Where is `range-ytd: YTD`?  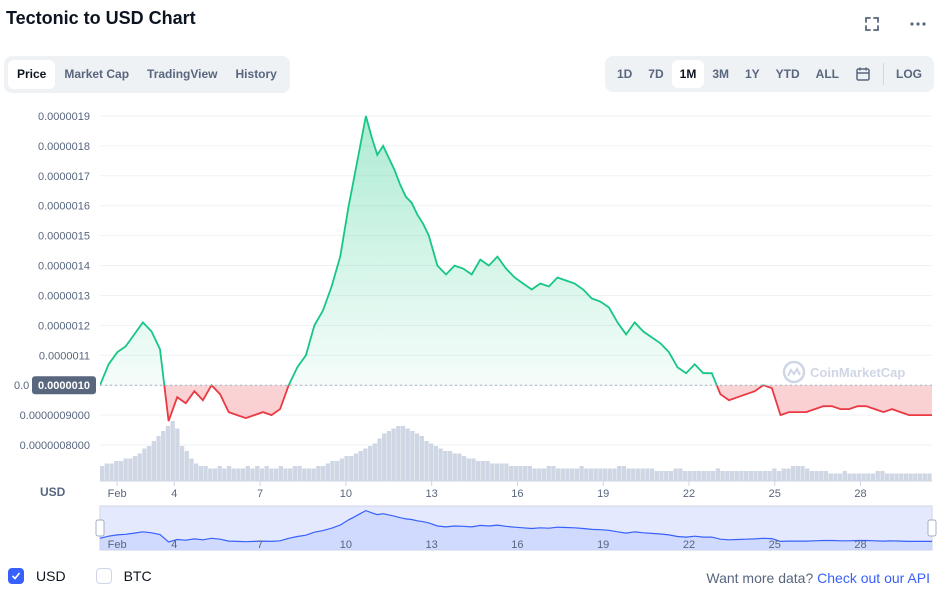 range-ytd: YTD is located at coordinates (787, 74).